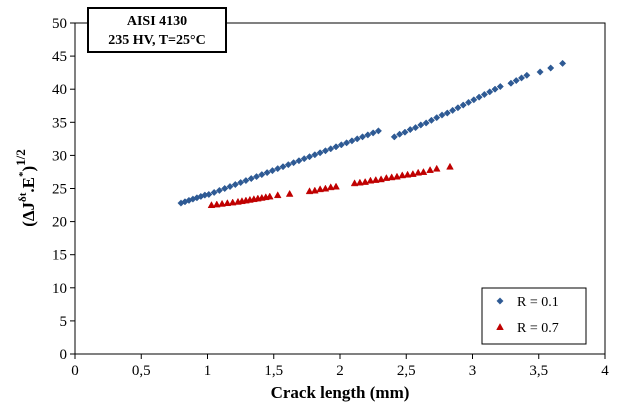 This screenshot has height=406, width=618. Describe the element at coordinates (340, 371) in the screenshot. I see `x-tick-label: 2` at that location.